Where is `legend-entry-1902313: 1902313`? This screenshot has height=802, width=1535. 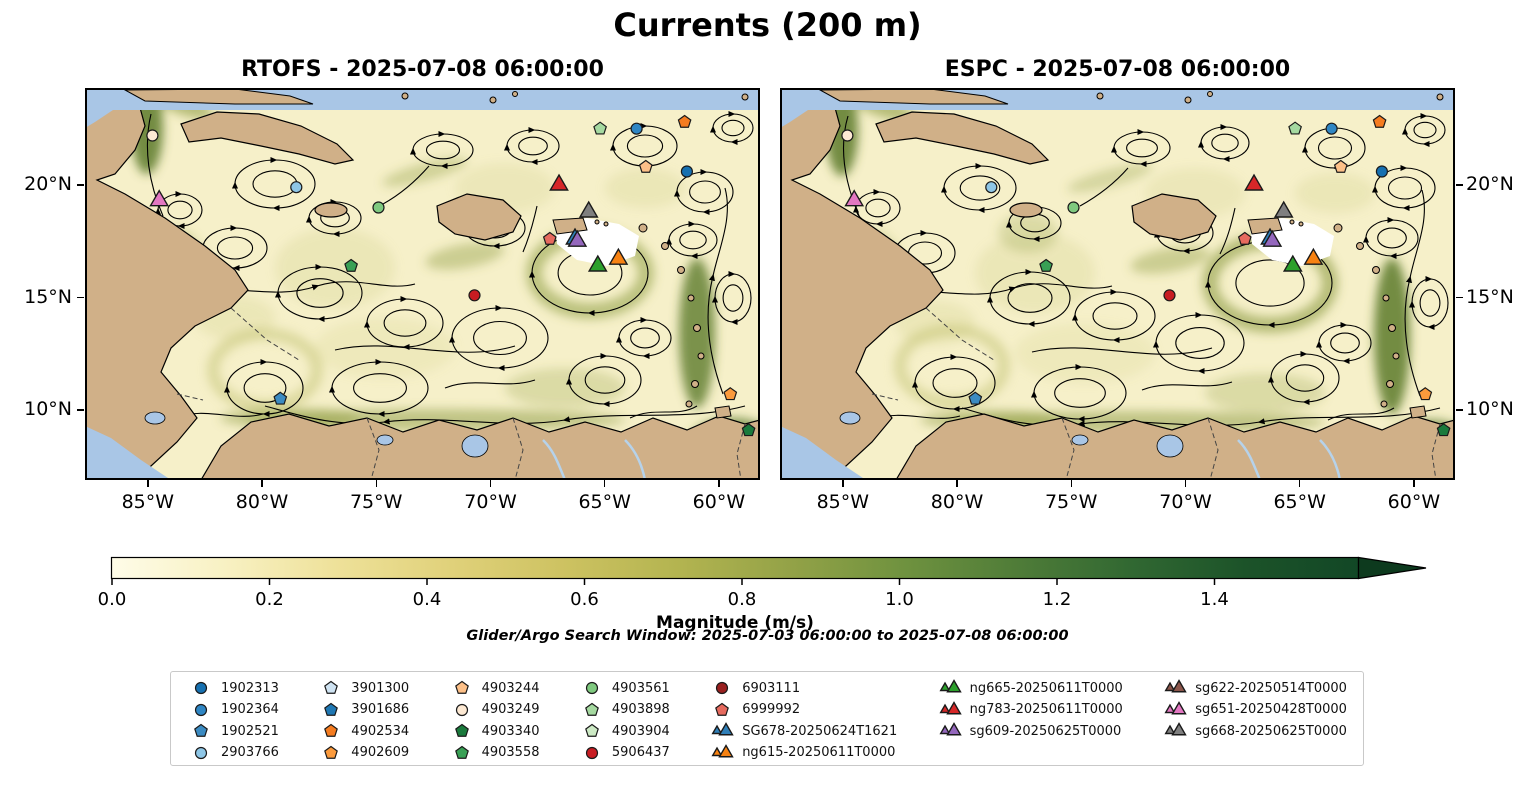
legend-entry-1902313: 1902313 is located at coordinates (233, 688).